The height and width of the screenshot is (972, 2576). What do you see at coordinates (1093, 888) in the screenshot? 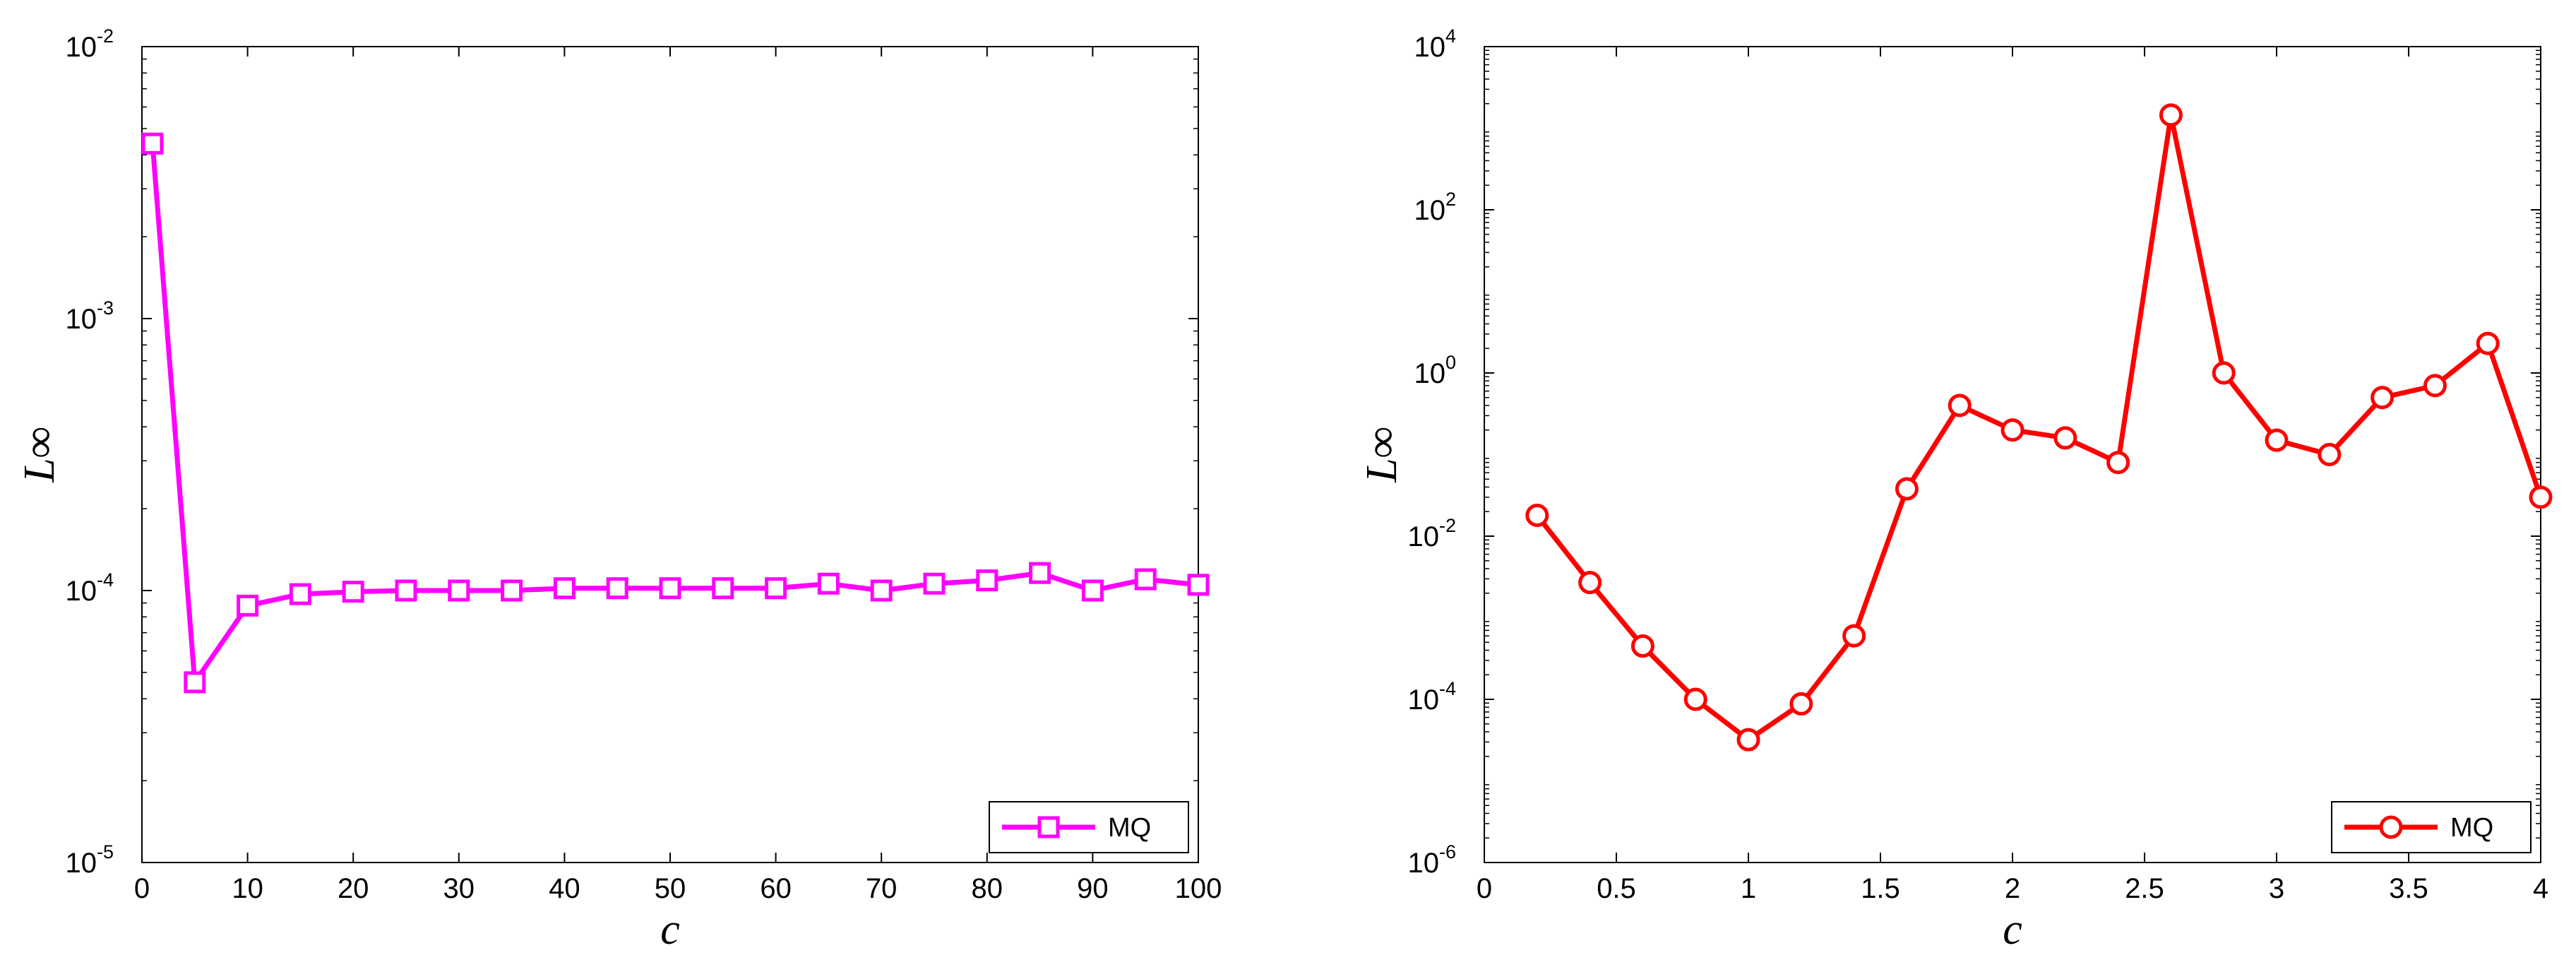
I see `x-tick-label: 90` at bounding box center [1093, 888].